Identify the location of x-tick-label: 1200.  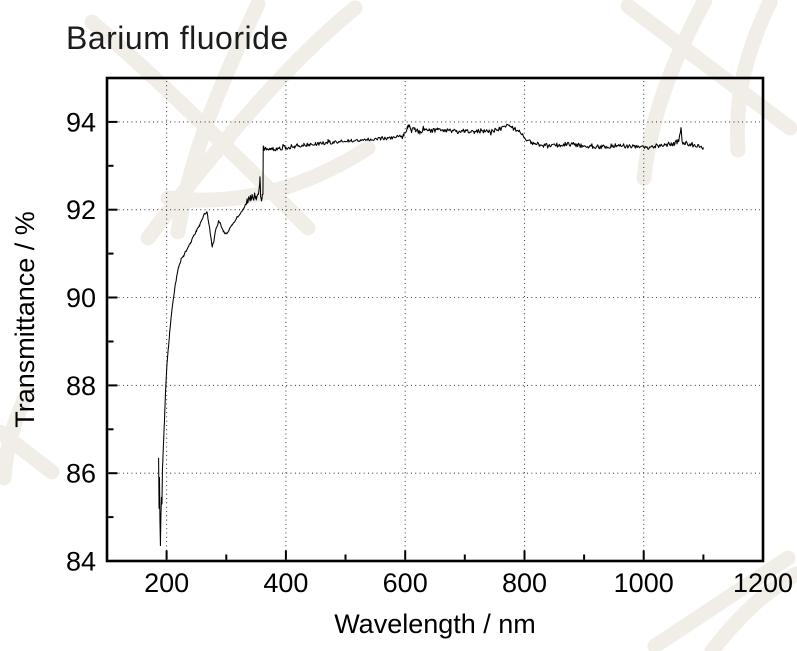
(763, 583).